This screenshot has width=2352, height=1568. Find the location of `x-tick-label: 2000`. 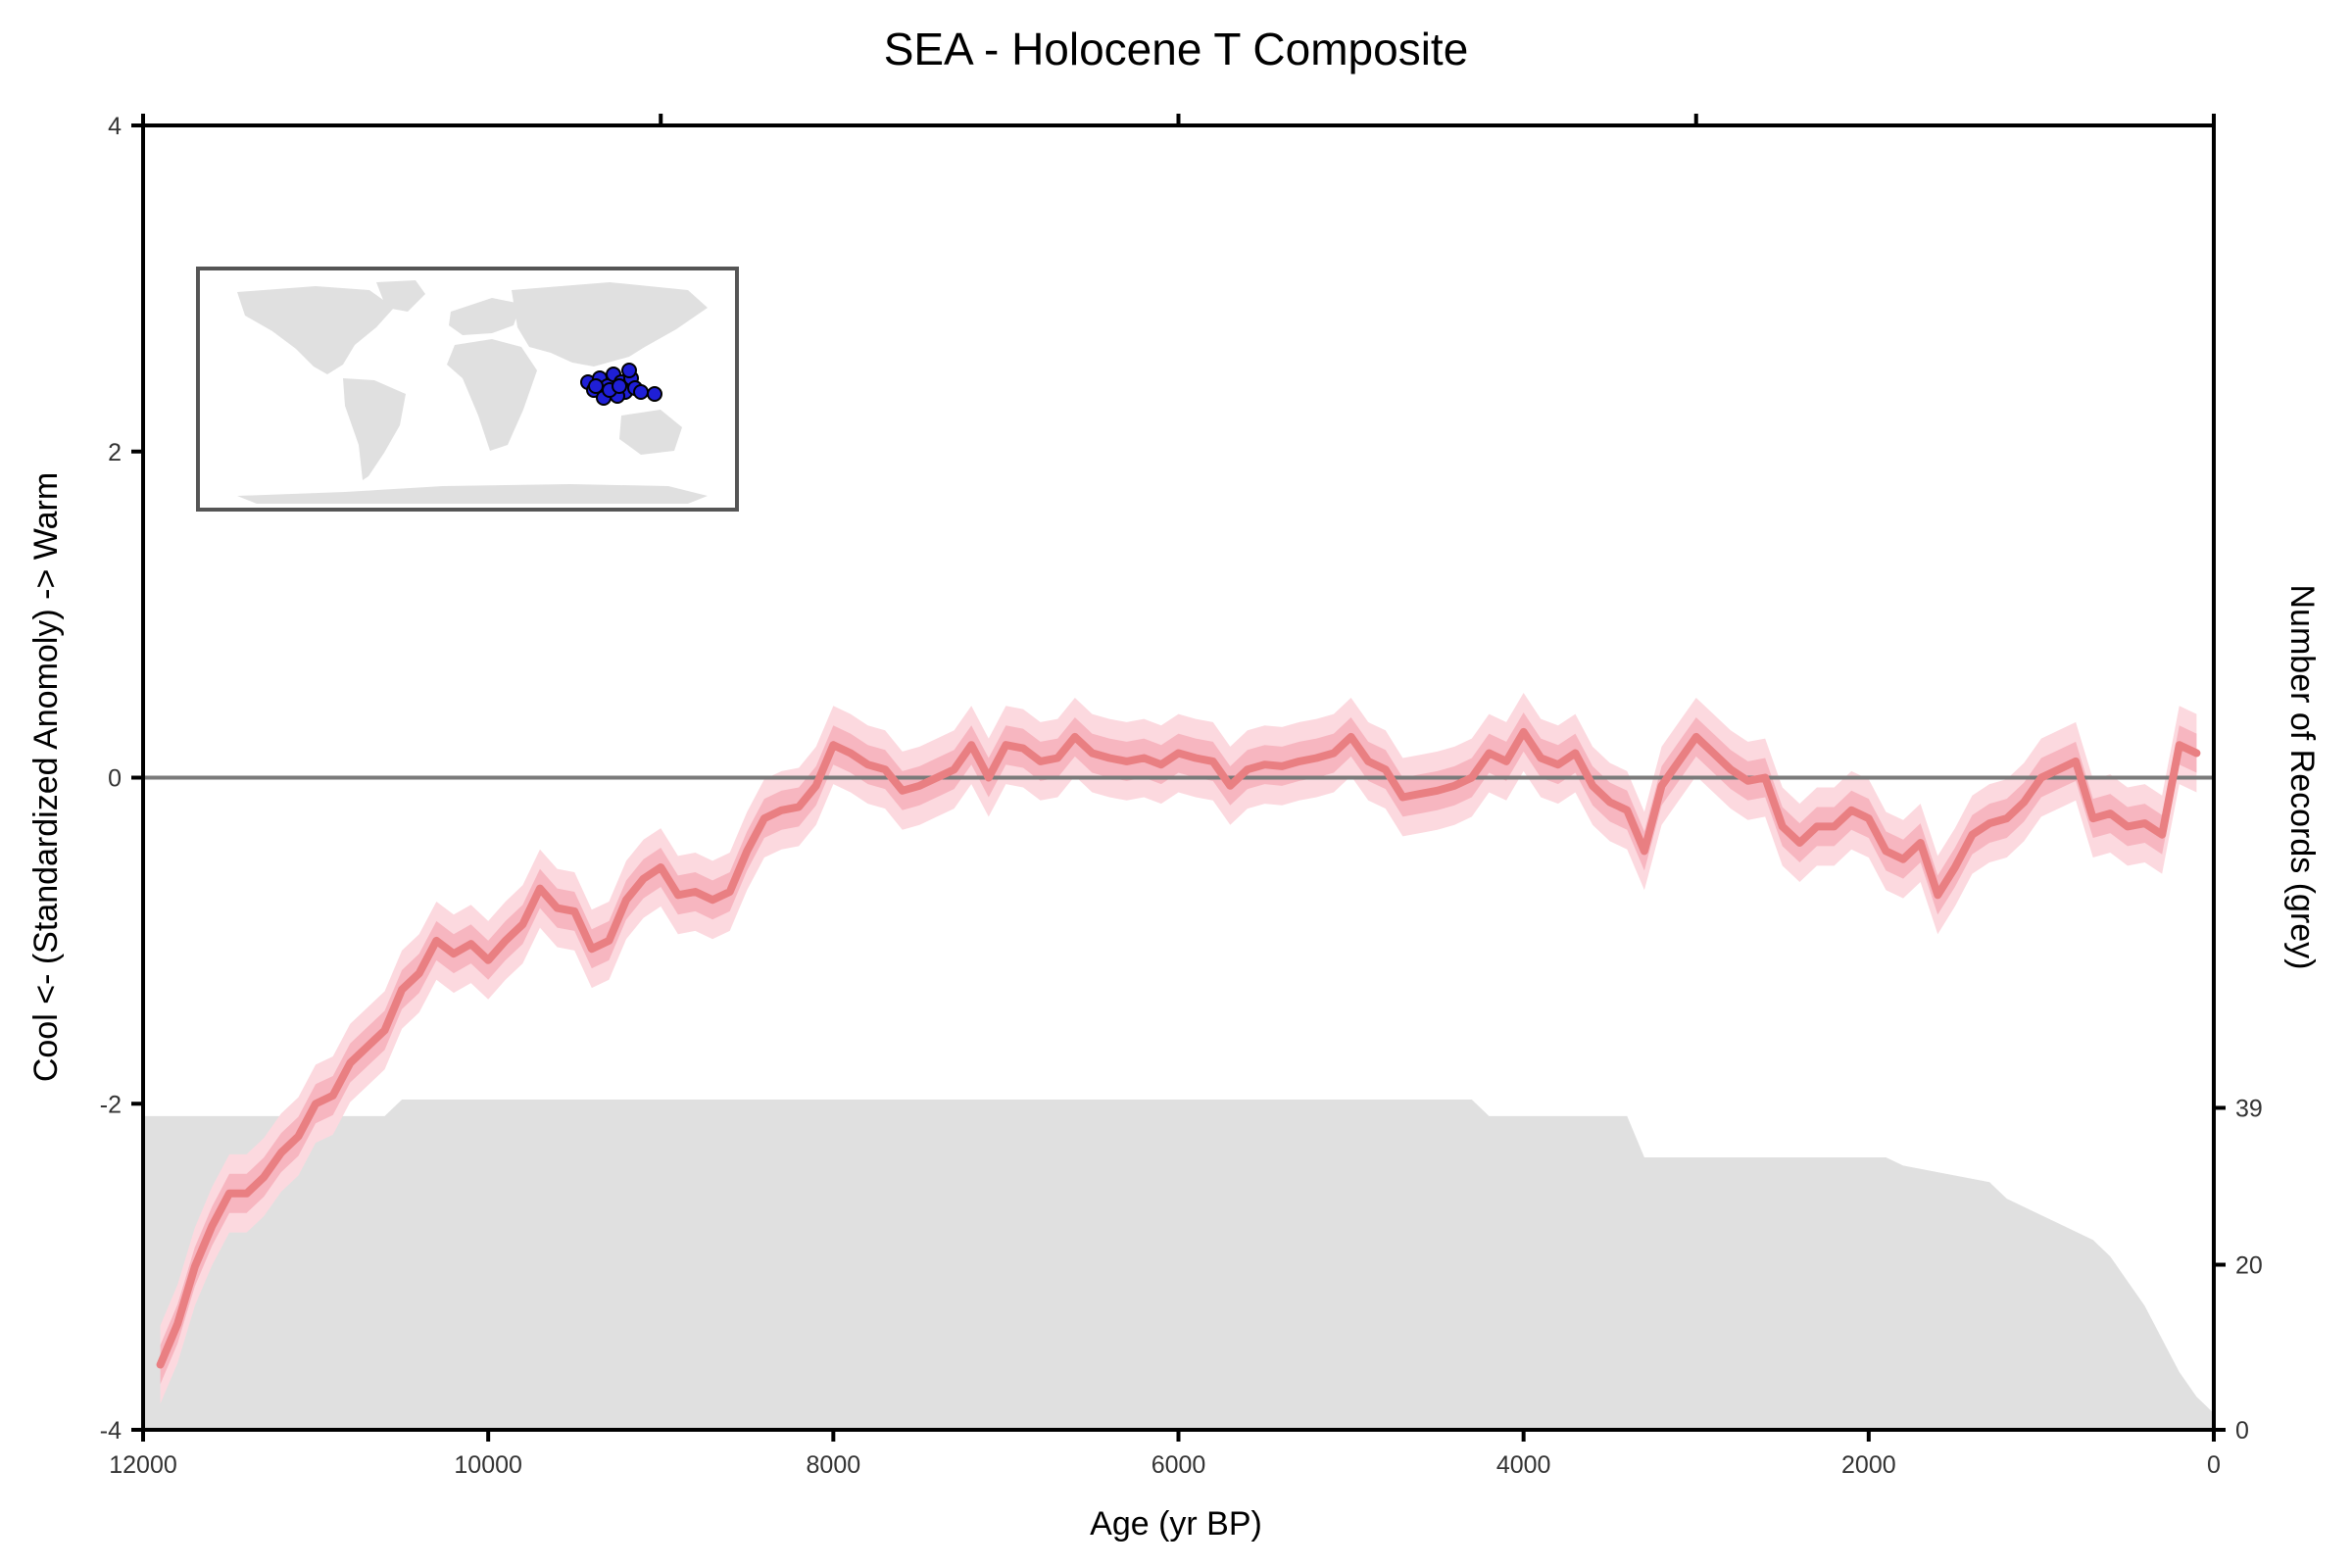

x-tick-label: 2000 is located at coordinates (1868, 1465).